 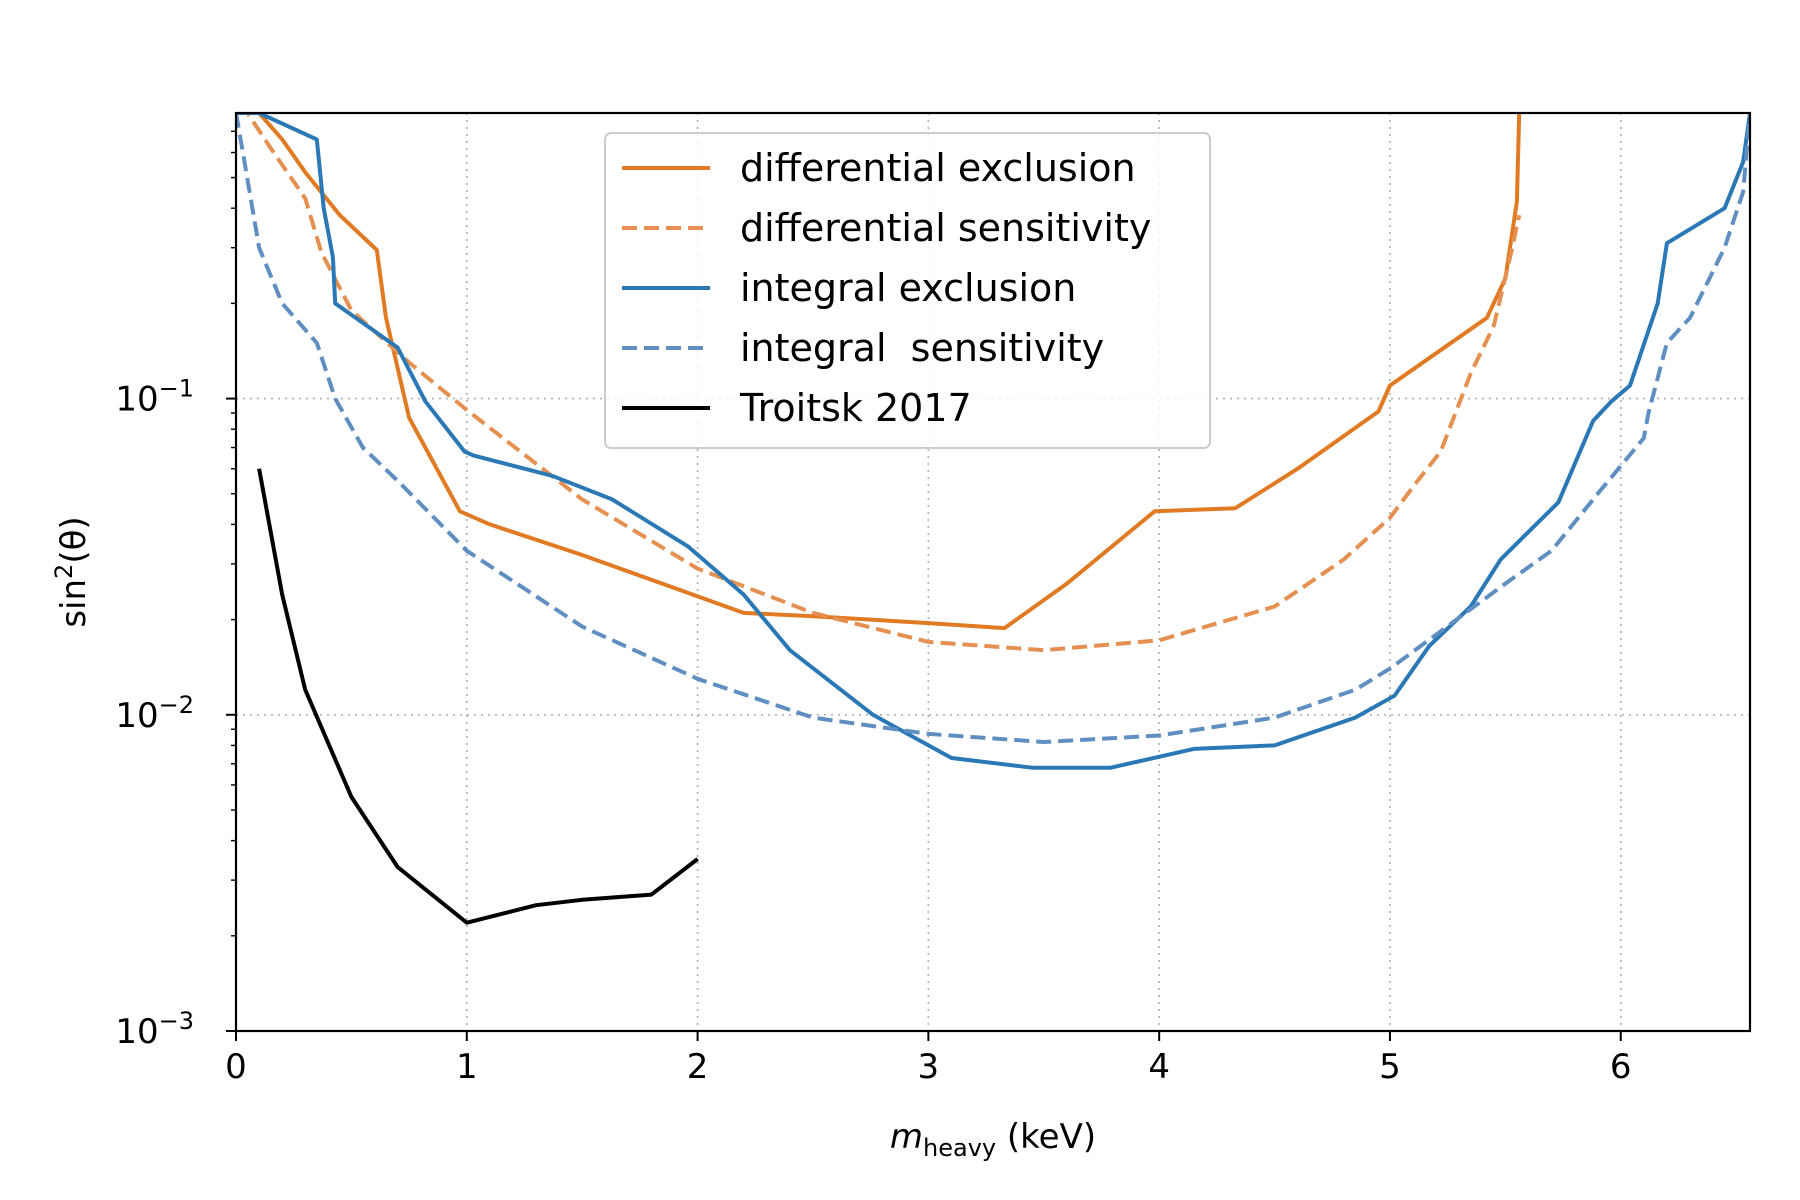 I want to click on legend-label-2: differential sensitivity, so click(x=945, y=228).